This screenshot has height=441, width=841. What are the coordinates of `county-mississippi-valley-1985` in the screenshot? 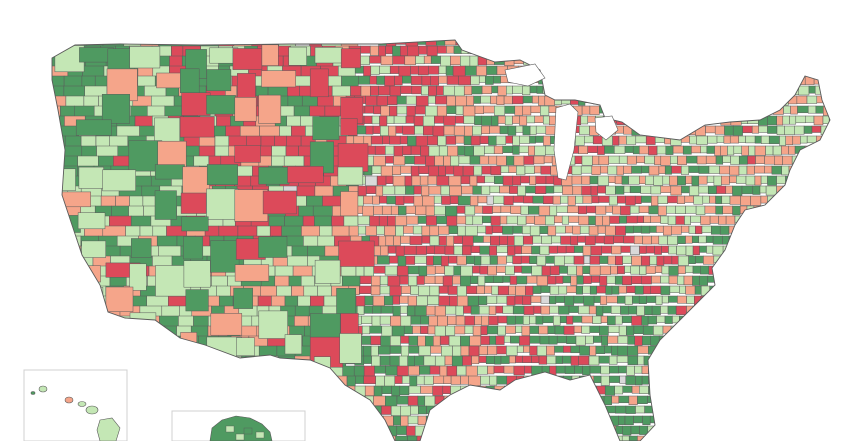 It's located at (518, 300).